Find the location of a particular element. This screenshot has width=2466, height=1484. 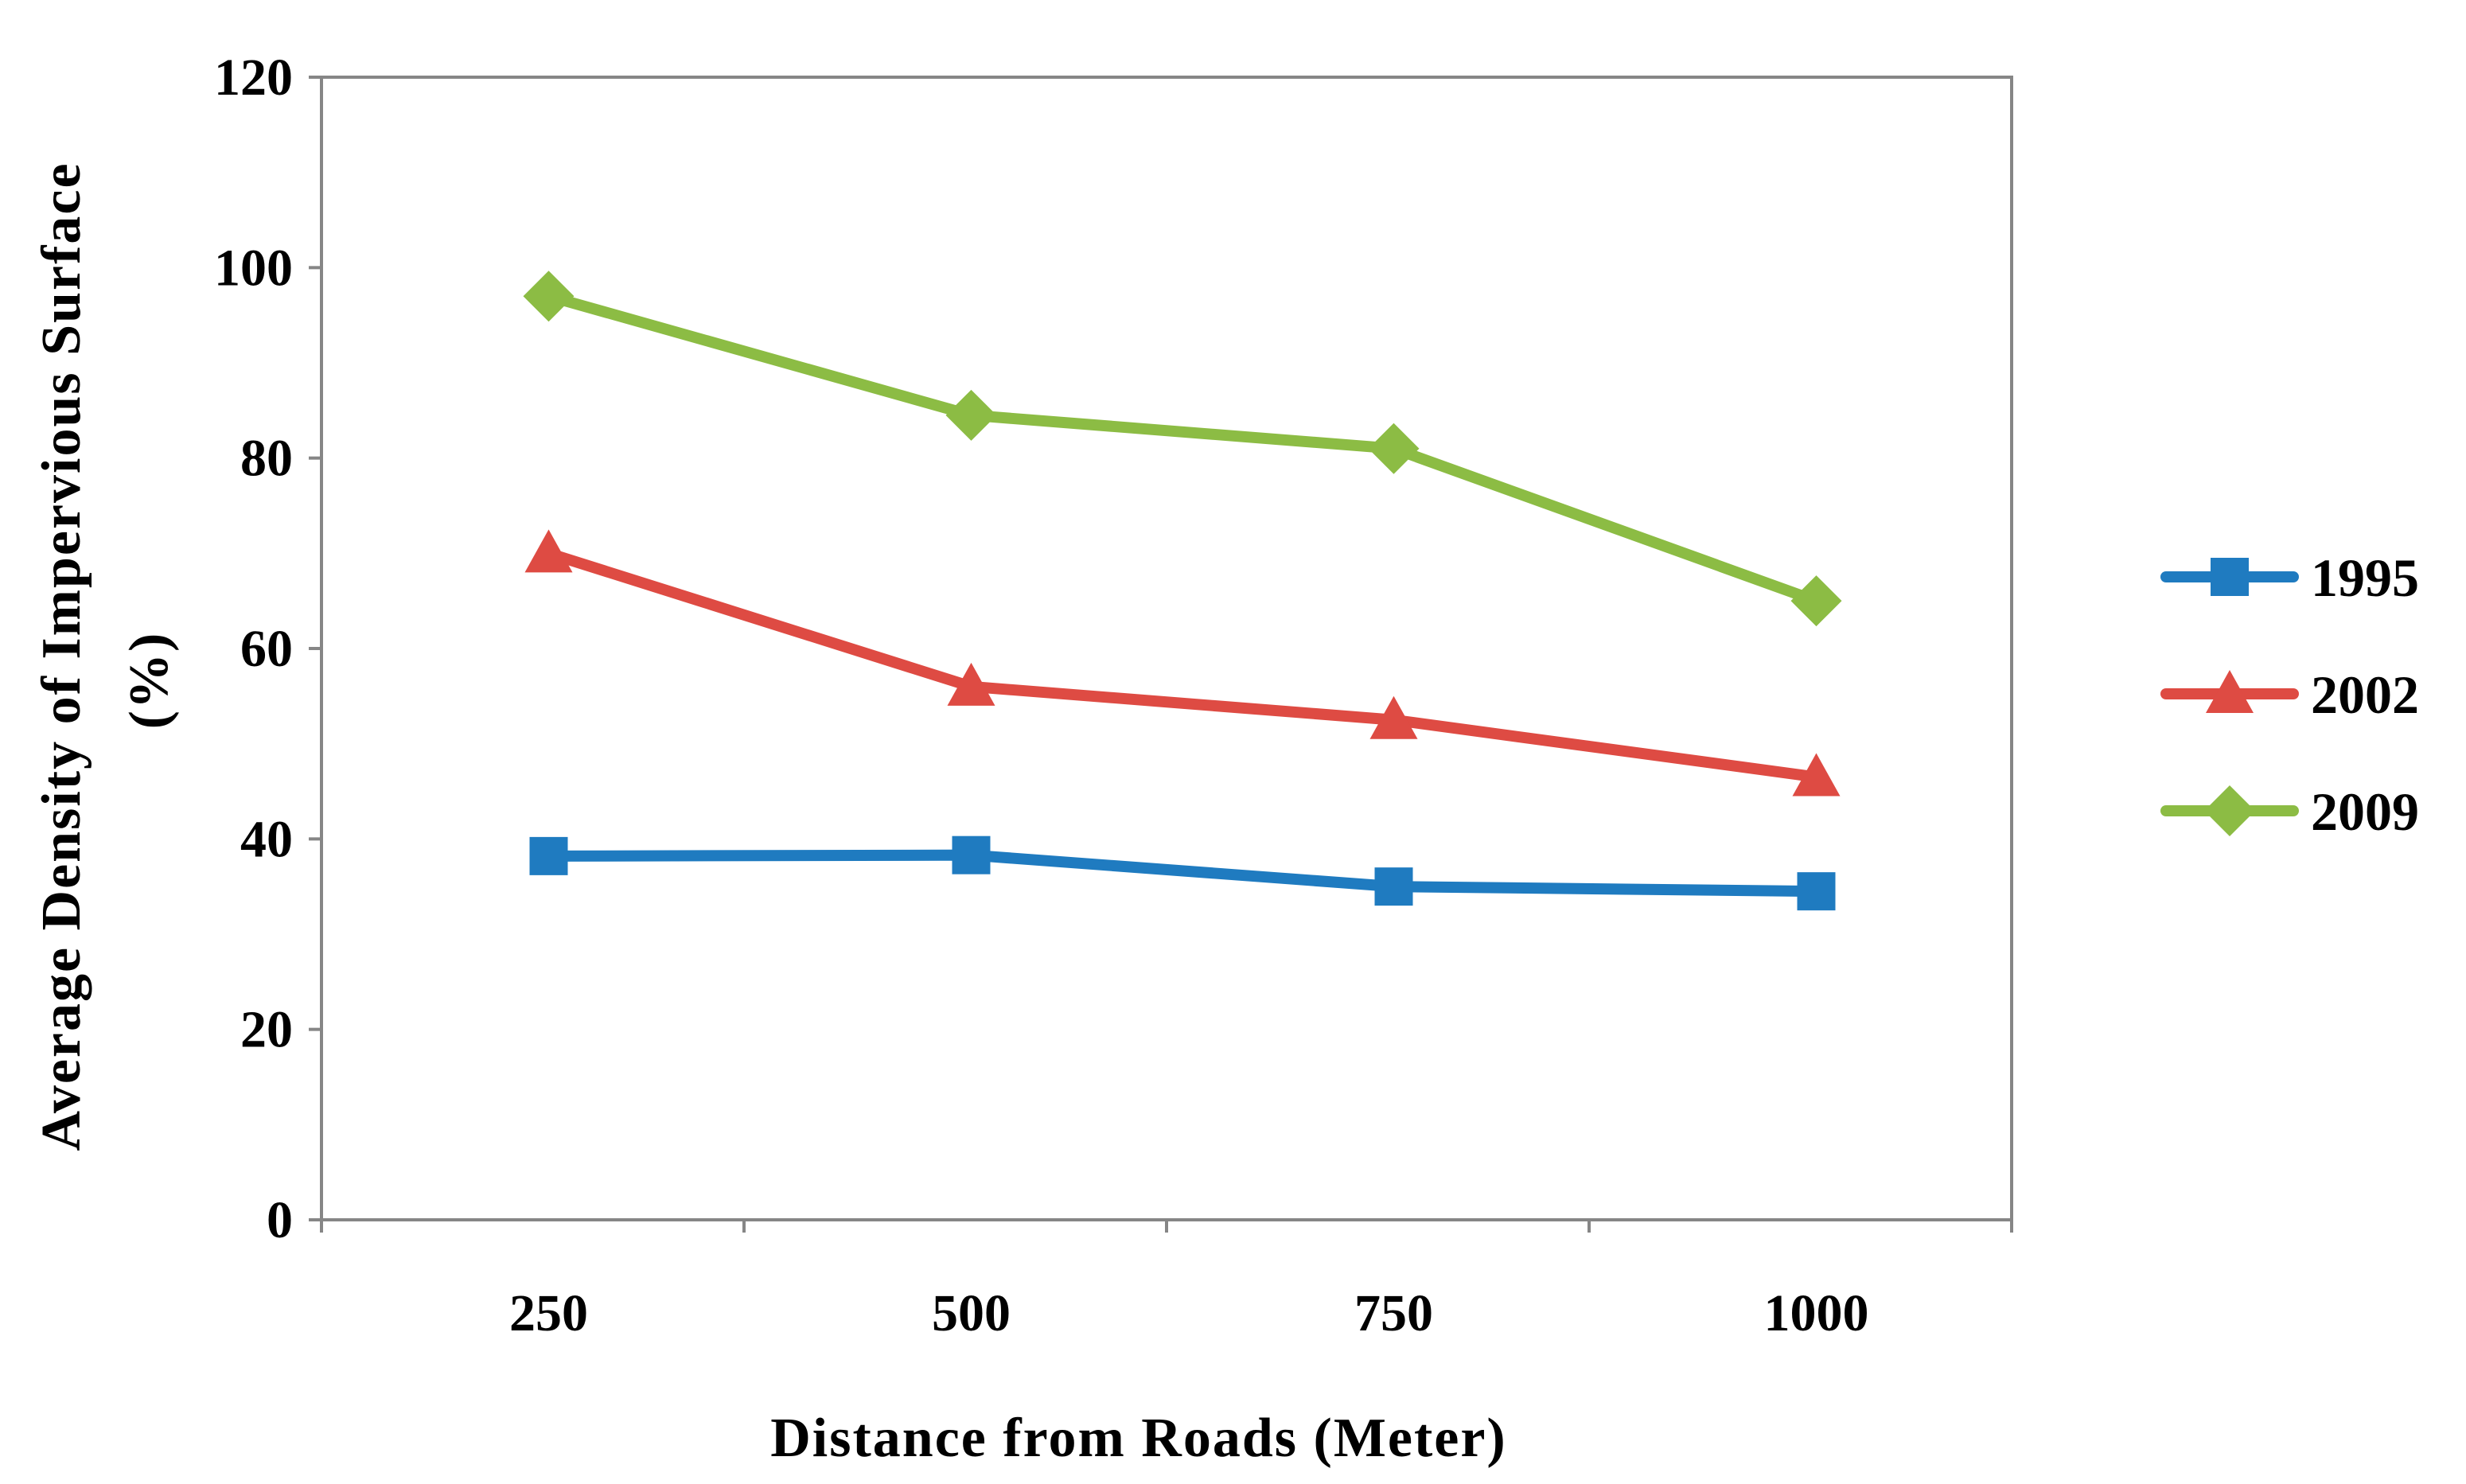

series-2002 is located at coordinates (1182, 663).